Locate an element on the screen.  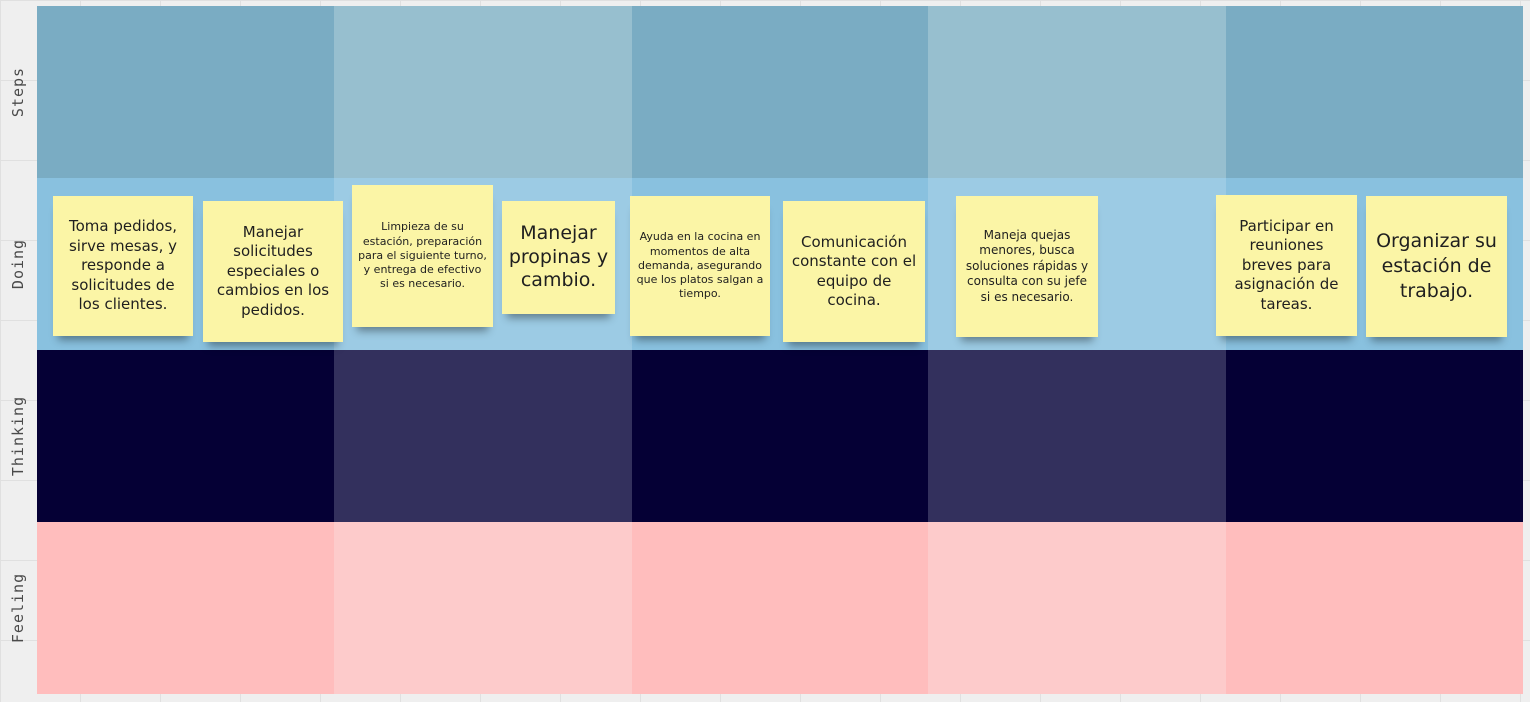
row-label-steps-text: Steps is located at coordinates (18, 92).